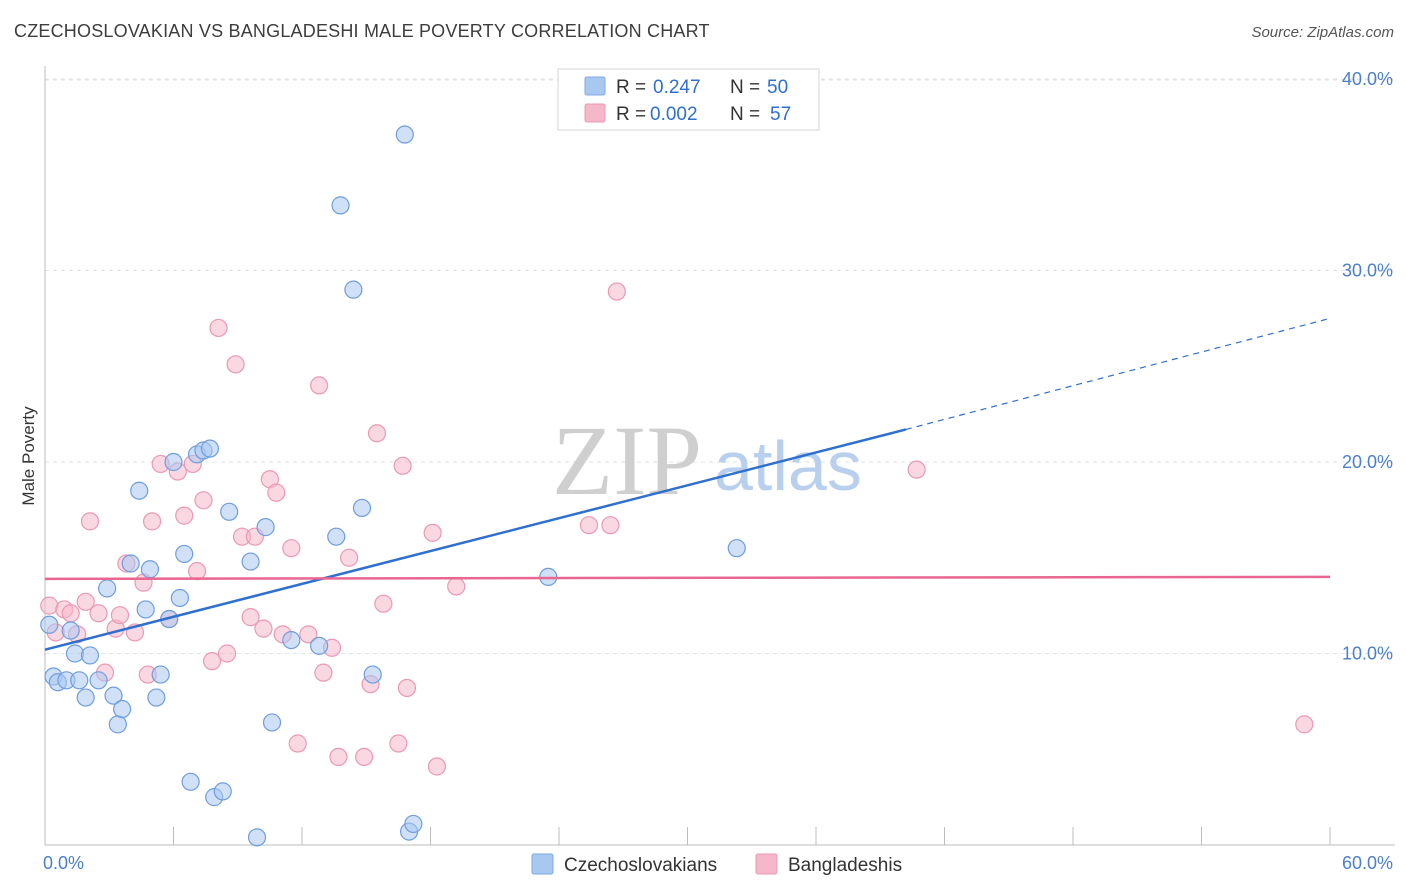  What do you see at coordinates (631, 87) in the screenshot?
I see `legend-r-label-czech: R =` at bounding box center [631, 87].